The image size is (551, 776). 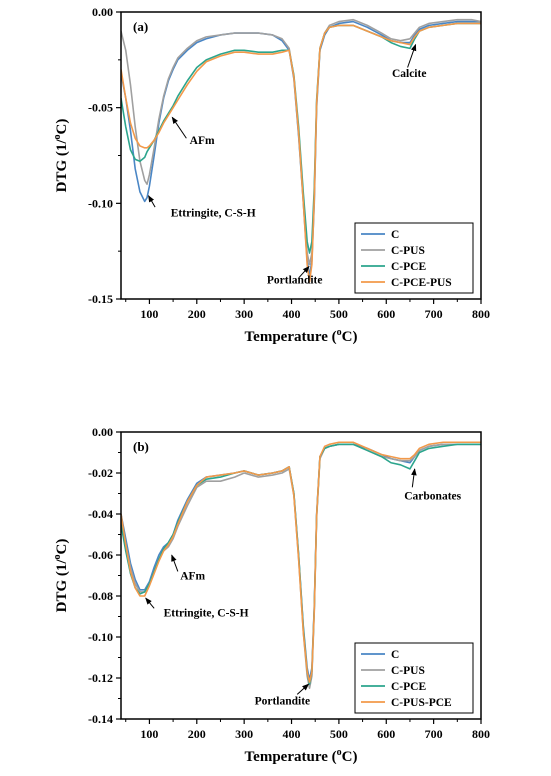 I want to click on y-tick-label: -0.14, so click(x=100, y=719).